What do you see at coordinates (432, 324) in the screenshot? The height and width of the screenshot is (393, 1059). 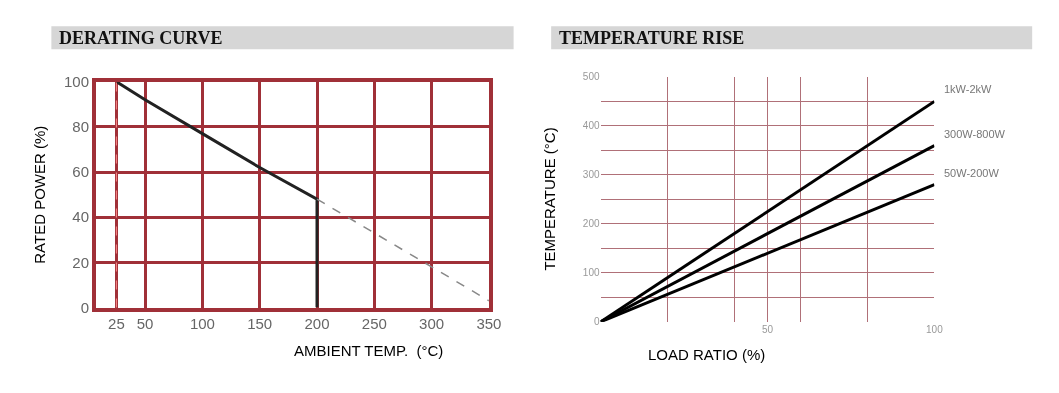 I see `x-tick-label: 300` at bounding box center [432, 324].